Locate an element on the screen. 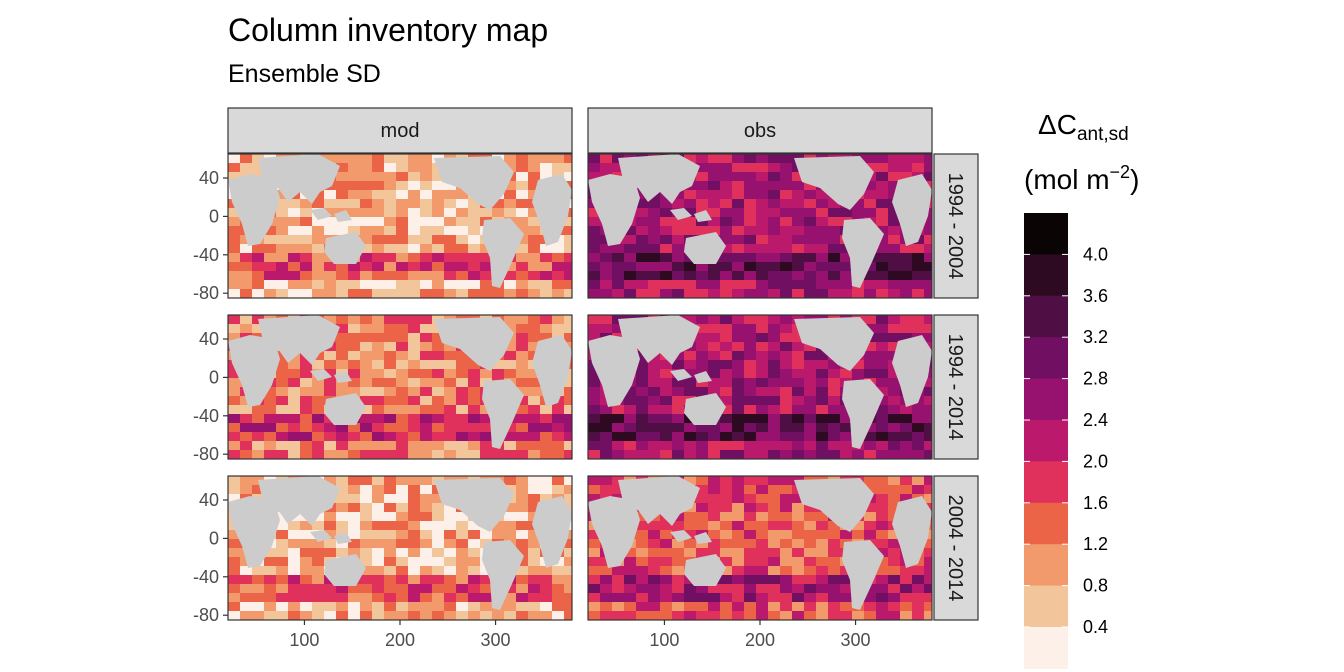 This screenshot has width=1344, height=672. legend-label: 3.2 is located at coordinates (1095, 337).